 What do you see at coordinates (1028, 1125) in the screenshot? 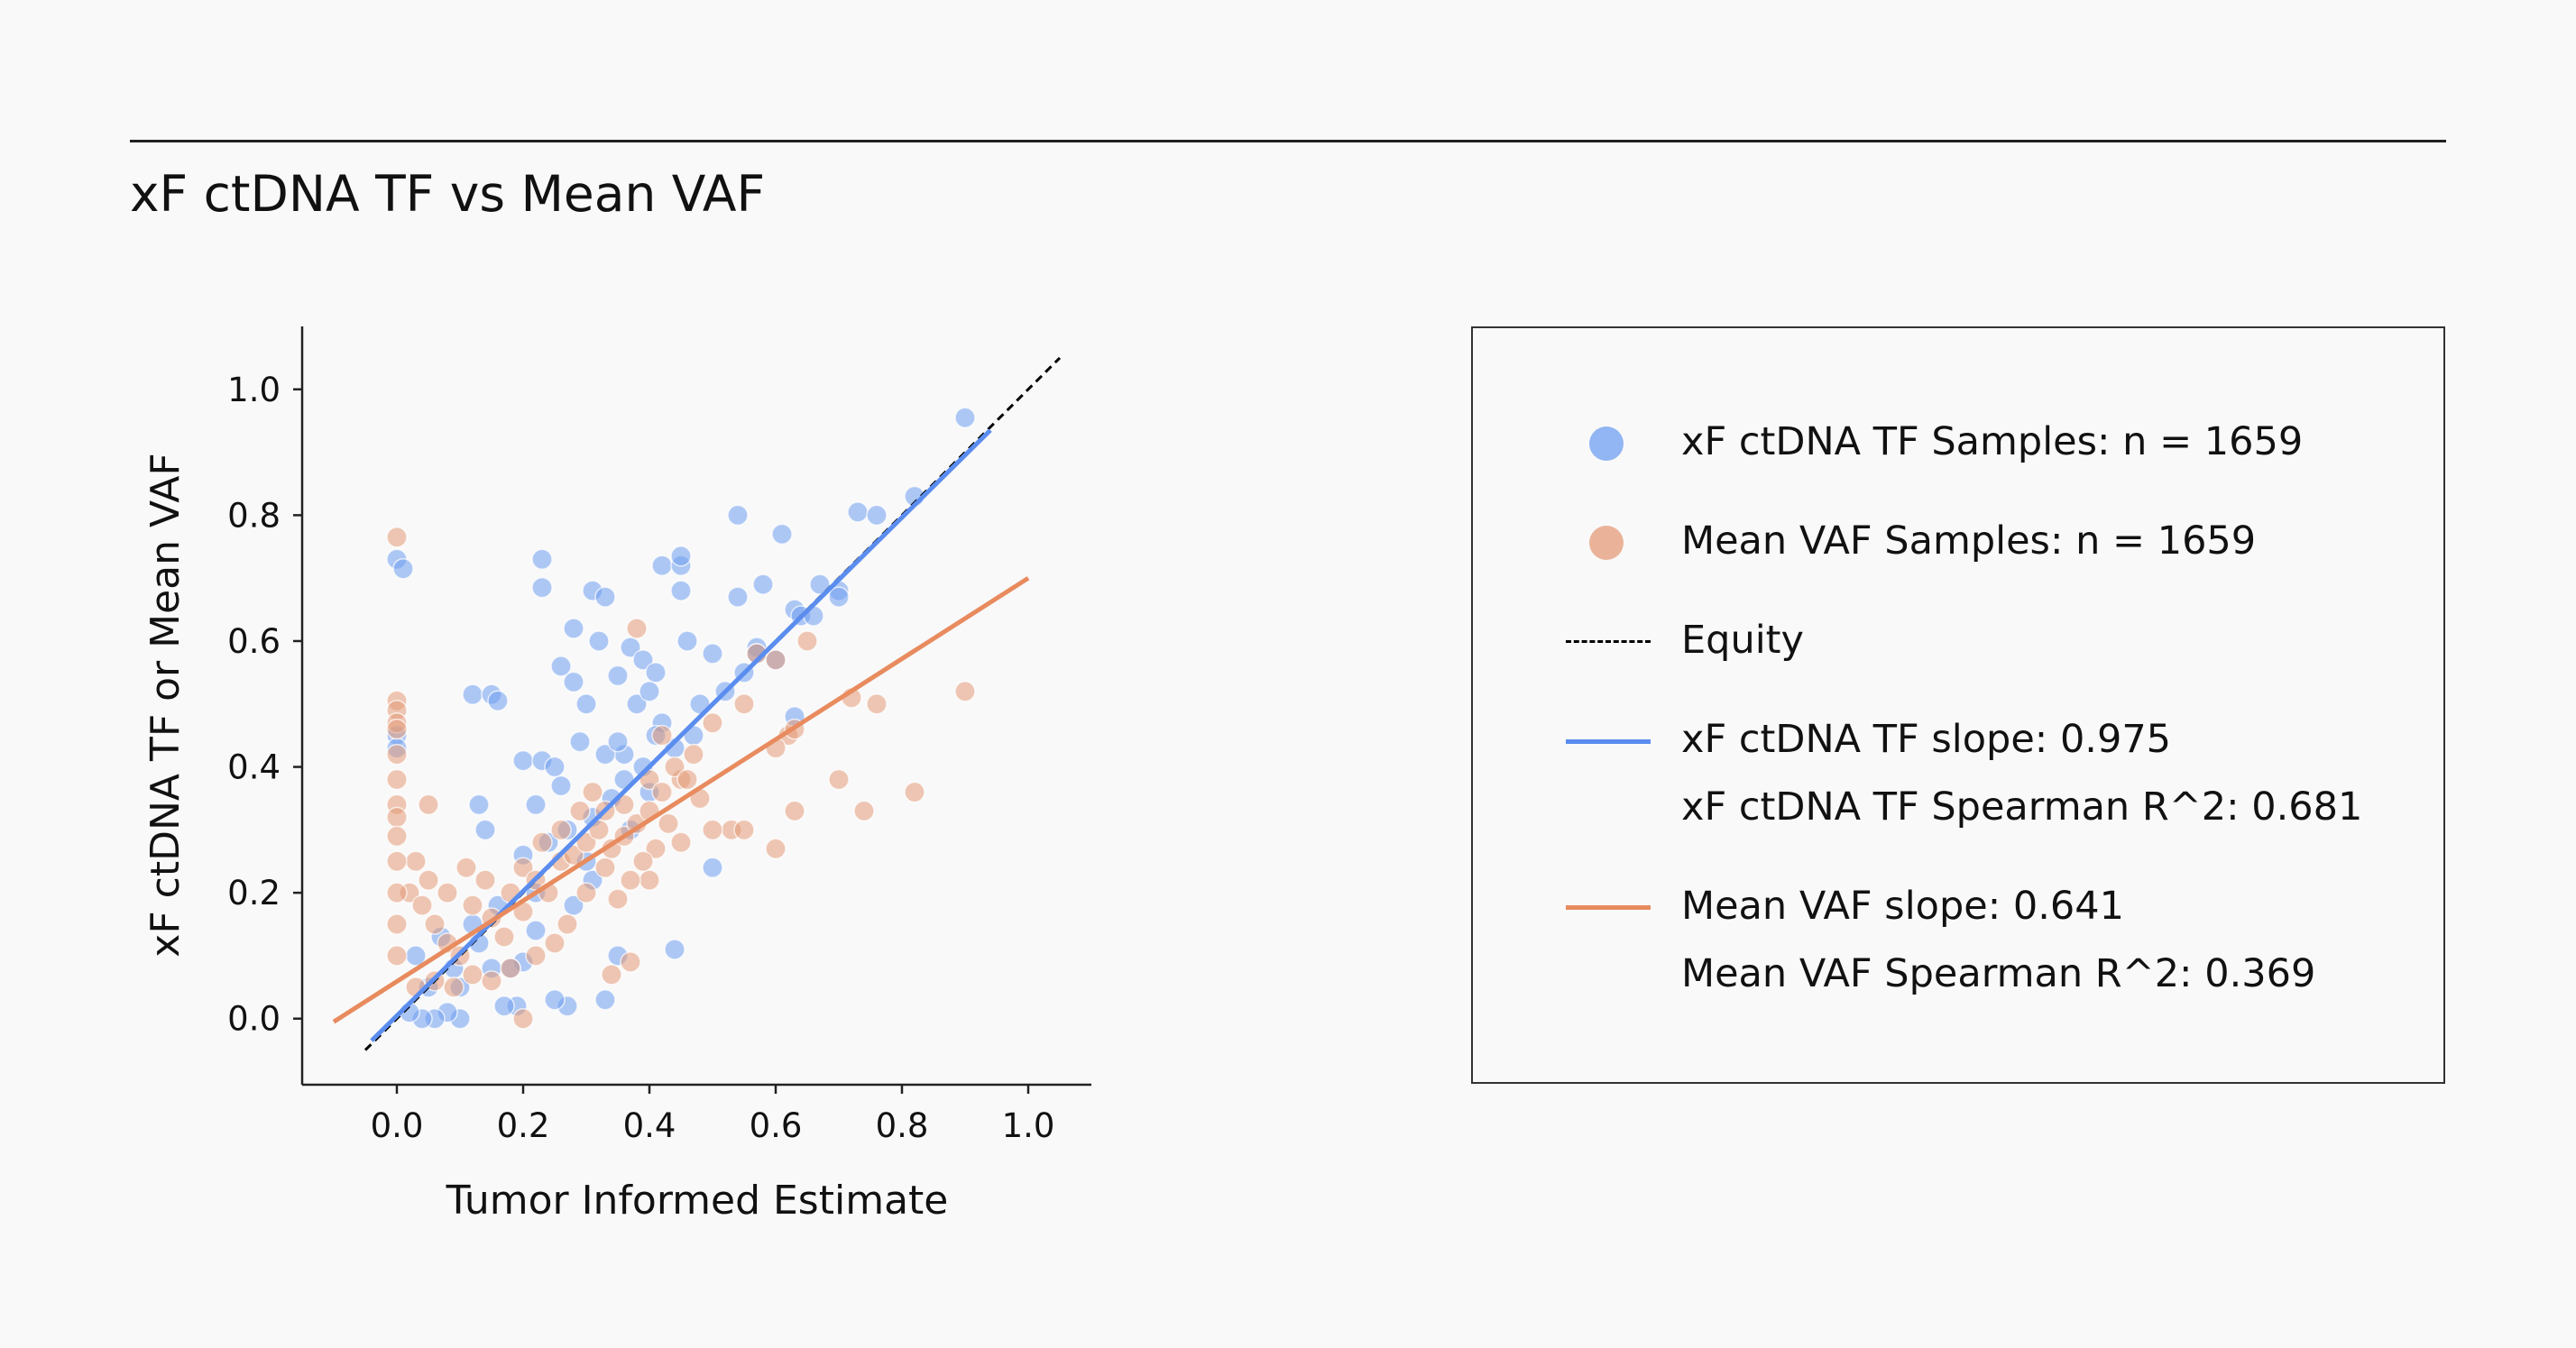
I see `x-tick-label: 1.0` at bounding box center [1028, 1125].